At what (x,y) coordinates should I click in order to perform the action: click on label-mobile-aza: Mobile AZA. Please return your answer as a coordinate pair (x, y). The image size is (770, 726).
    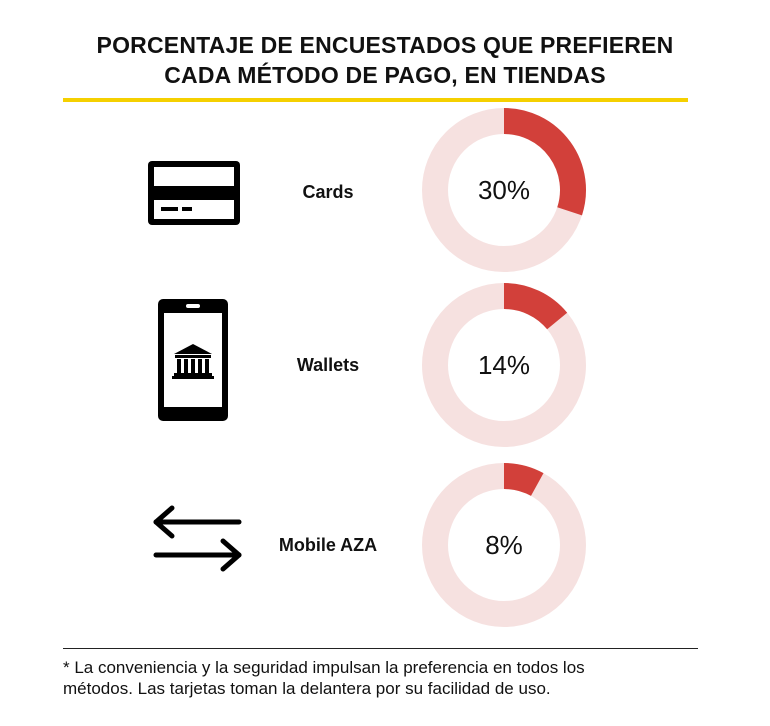
    Looking at the image, I should click on (328, 545).